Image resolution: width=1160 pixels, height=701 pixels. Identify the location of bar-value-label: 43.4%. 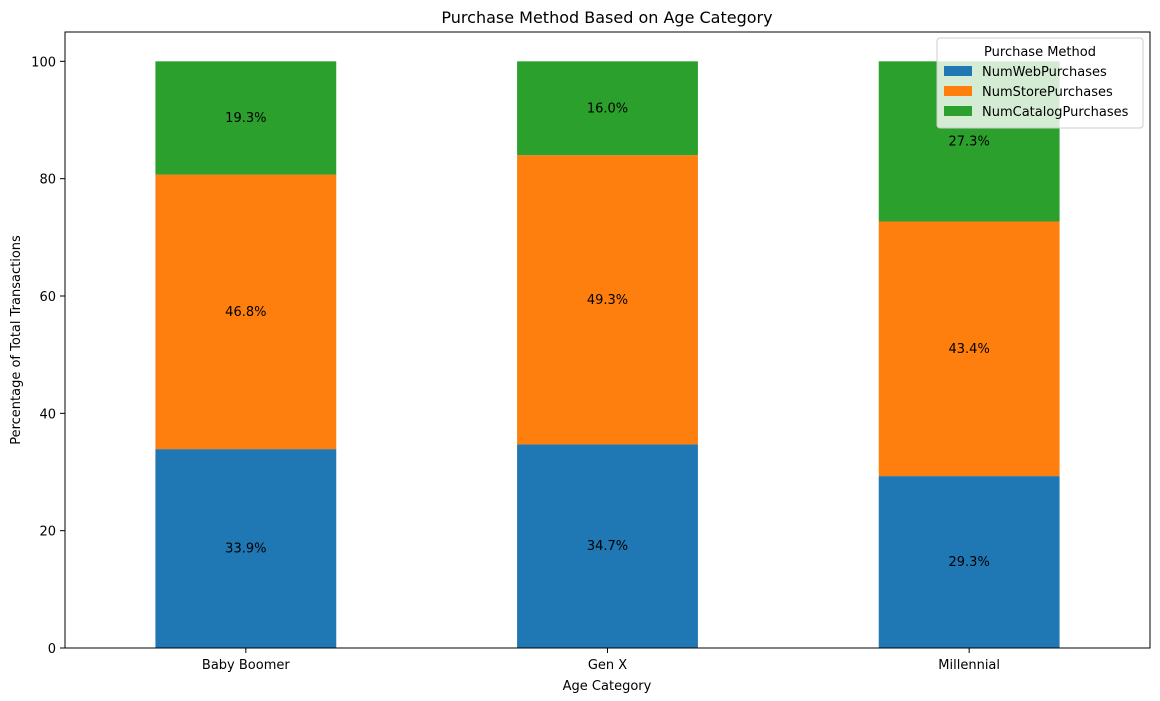
(969, 349).